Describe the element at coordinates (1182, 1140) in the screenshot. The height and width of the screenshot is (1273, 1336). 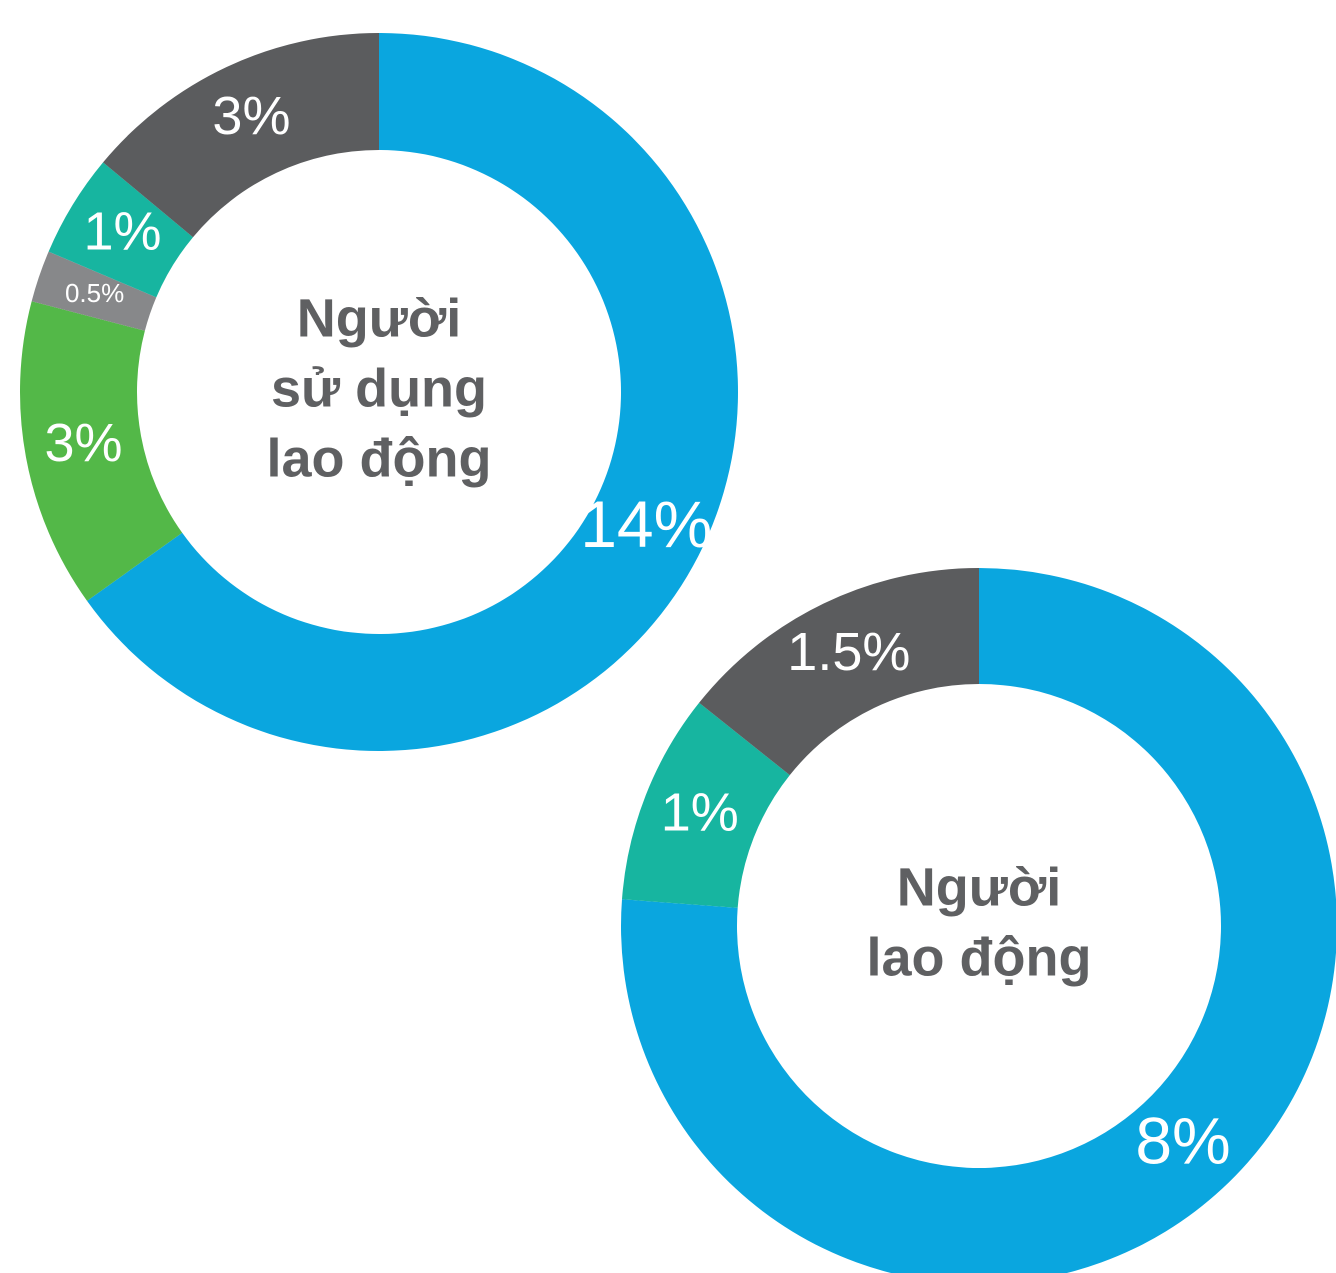
I see `slice-label: 8%` at that location.